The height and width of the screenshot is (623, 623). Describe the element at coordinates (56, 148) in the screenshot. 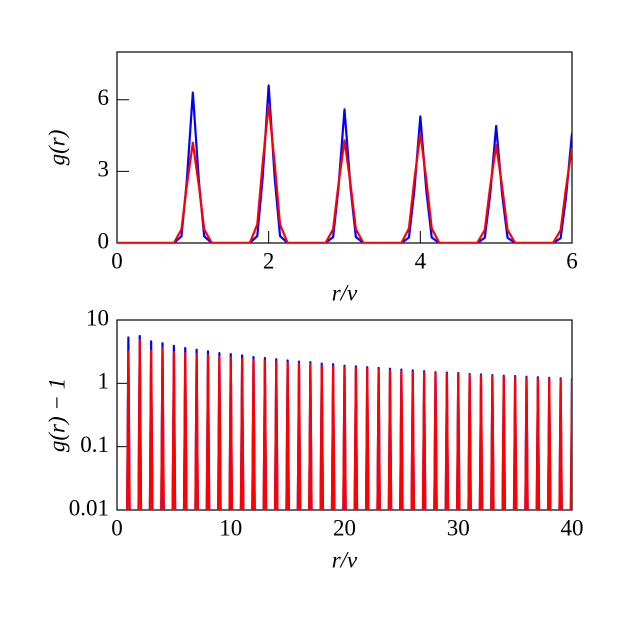

I see `y-axis-label: g(r)` at that location.